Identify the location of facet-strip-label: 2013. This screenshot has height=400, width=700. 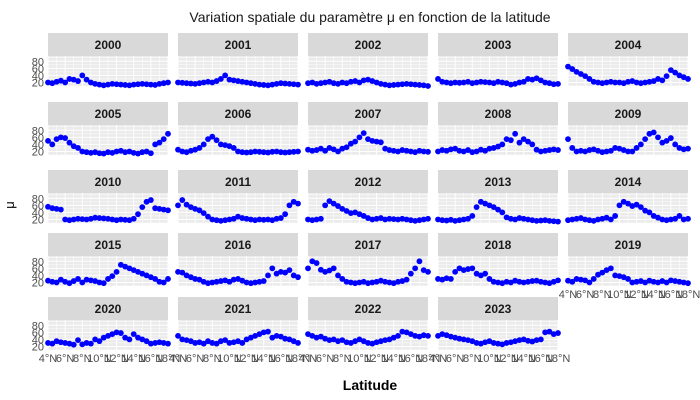
(498, 182).